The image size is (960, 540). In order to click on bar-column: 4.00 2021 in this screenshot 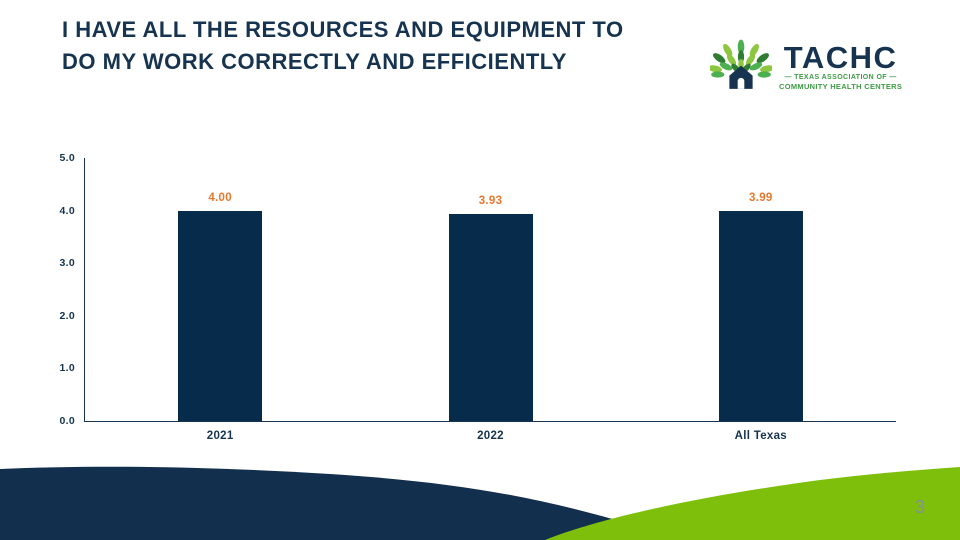, I will do `click(220, 300)`.